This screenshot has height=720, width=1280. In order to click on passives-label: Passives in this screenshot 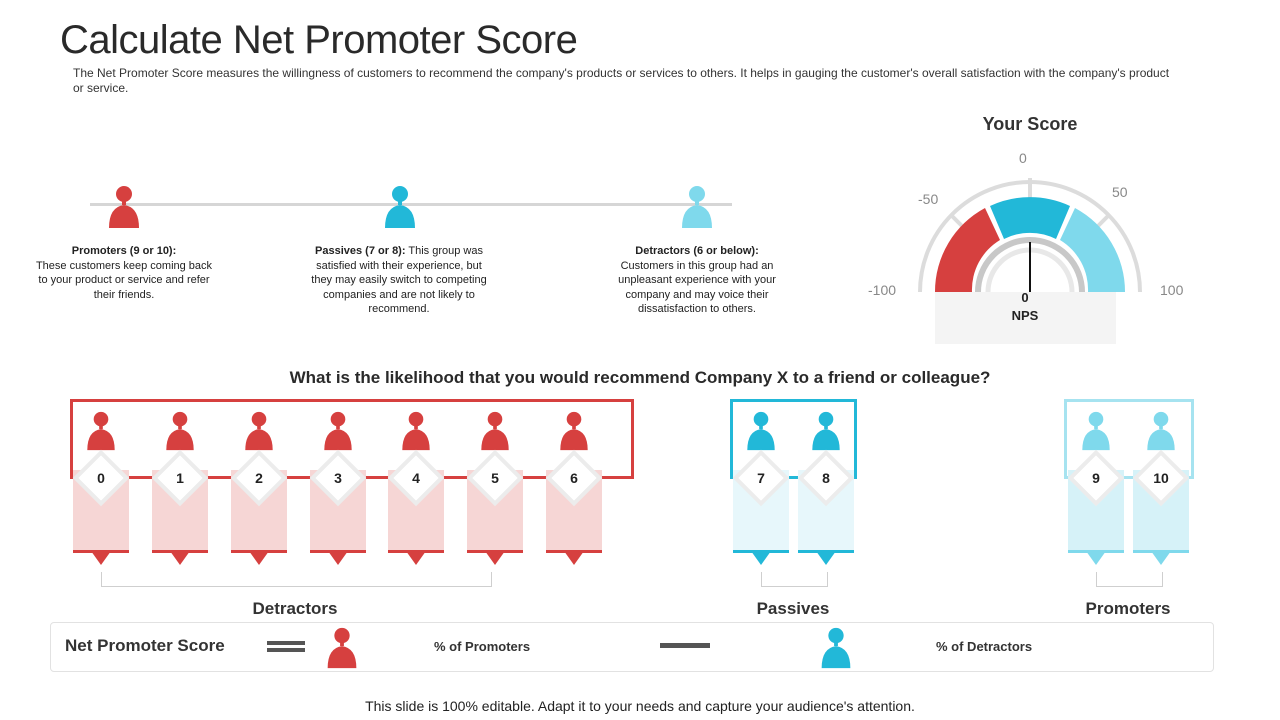, I will do `click(793, 608)`.